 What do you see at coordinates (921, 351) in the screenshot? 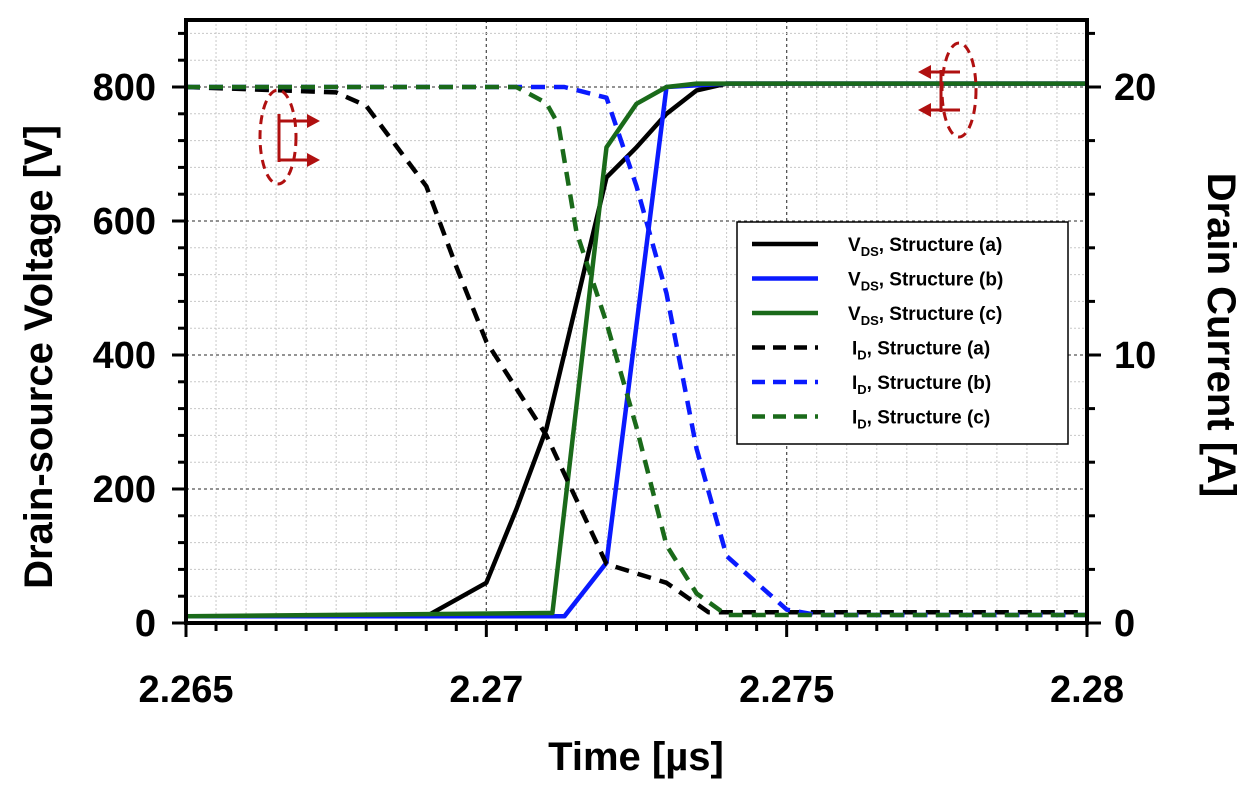
I see `legend-label: ID, Structure (a)` at bounding box center [921, 351].